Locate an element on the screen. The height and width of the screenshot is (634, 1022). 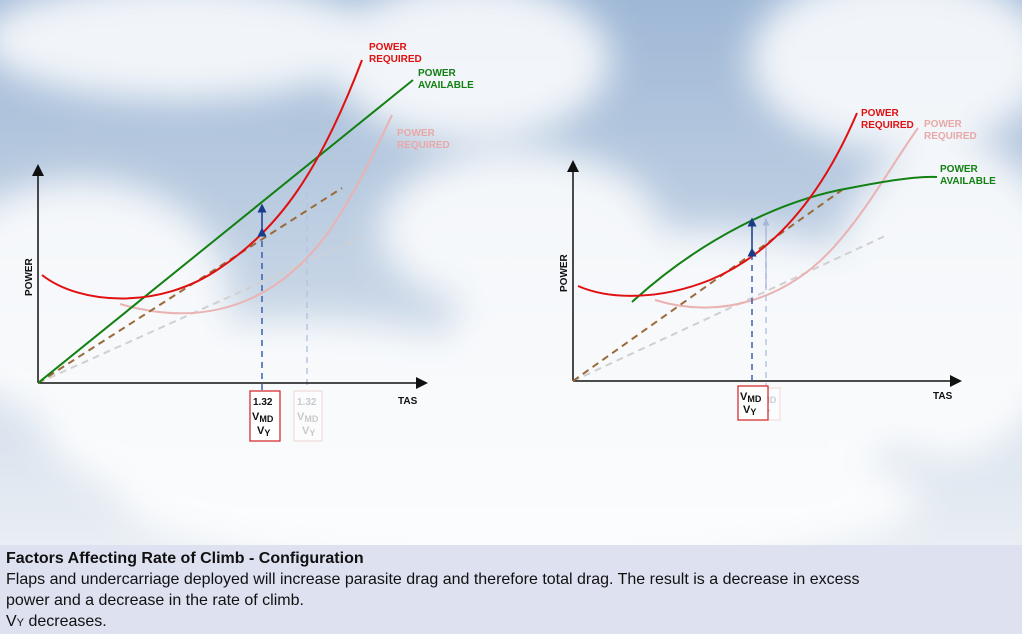
left-power-available-label: POWER AVAILABLE is located at coordinates (446, 79).